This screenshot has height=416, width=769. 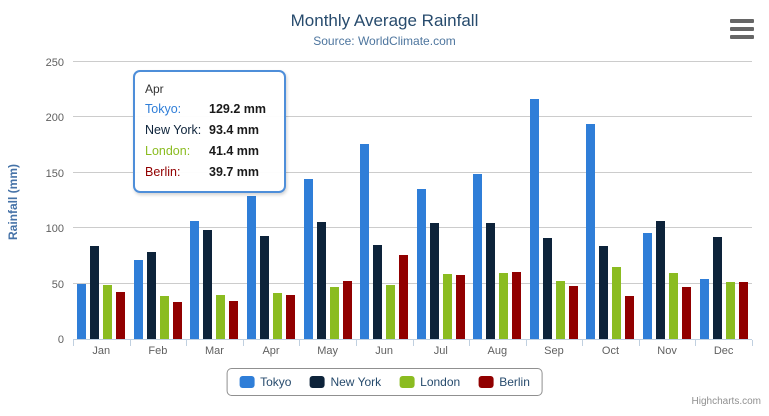 What do you see at coordinates (327, 351) in the screenshot?
I see `x-axis-label-may: May` at bounding box center [327, 351].